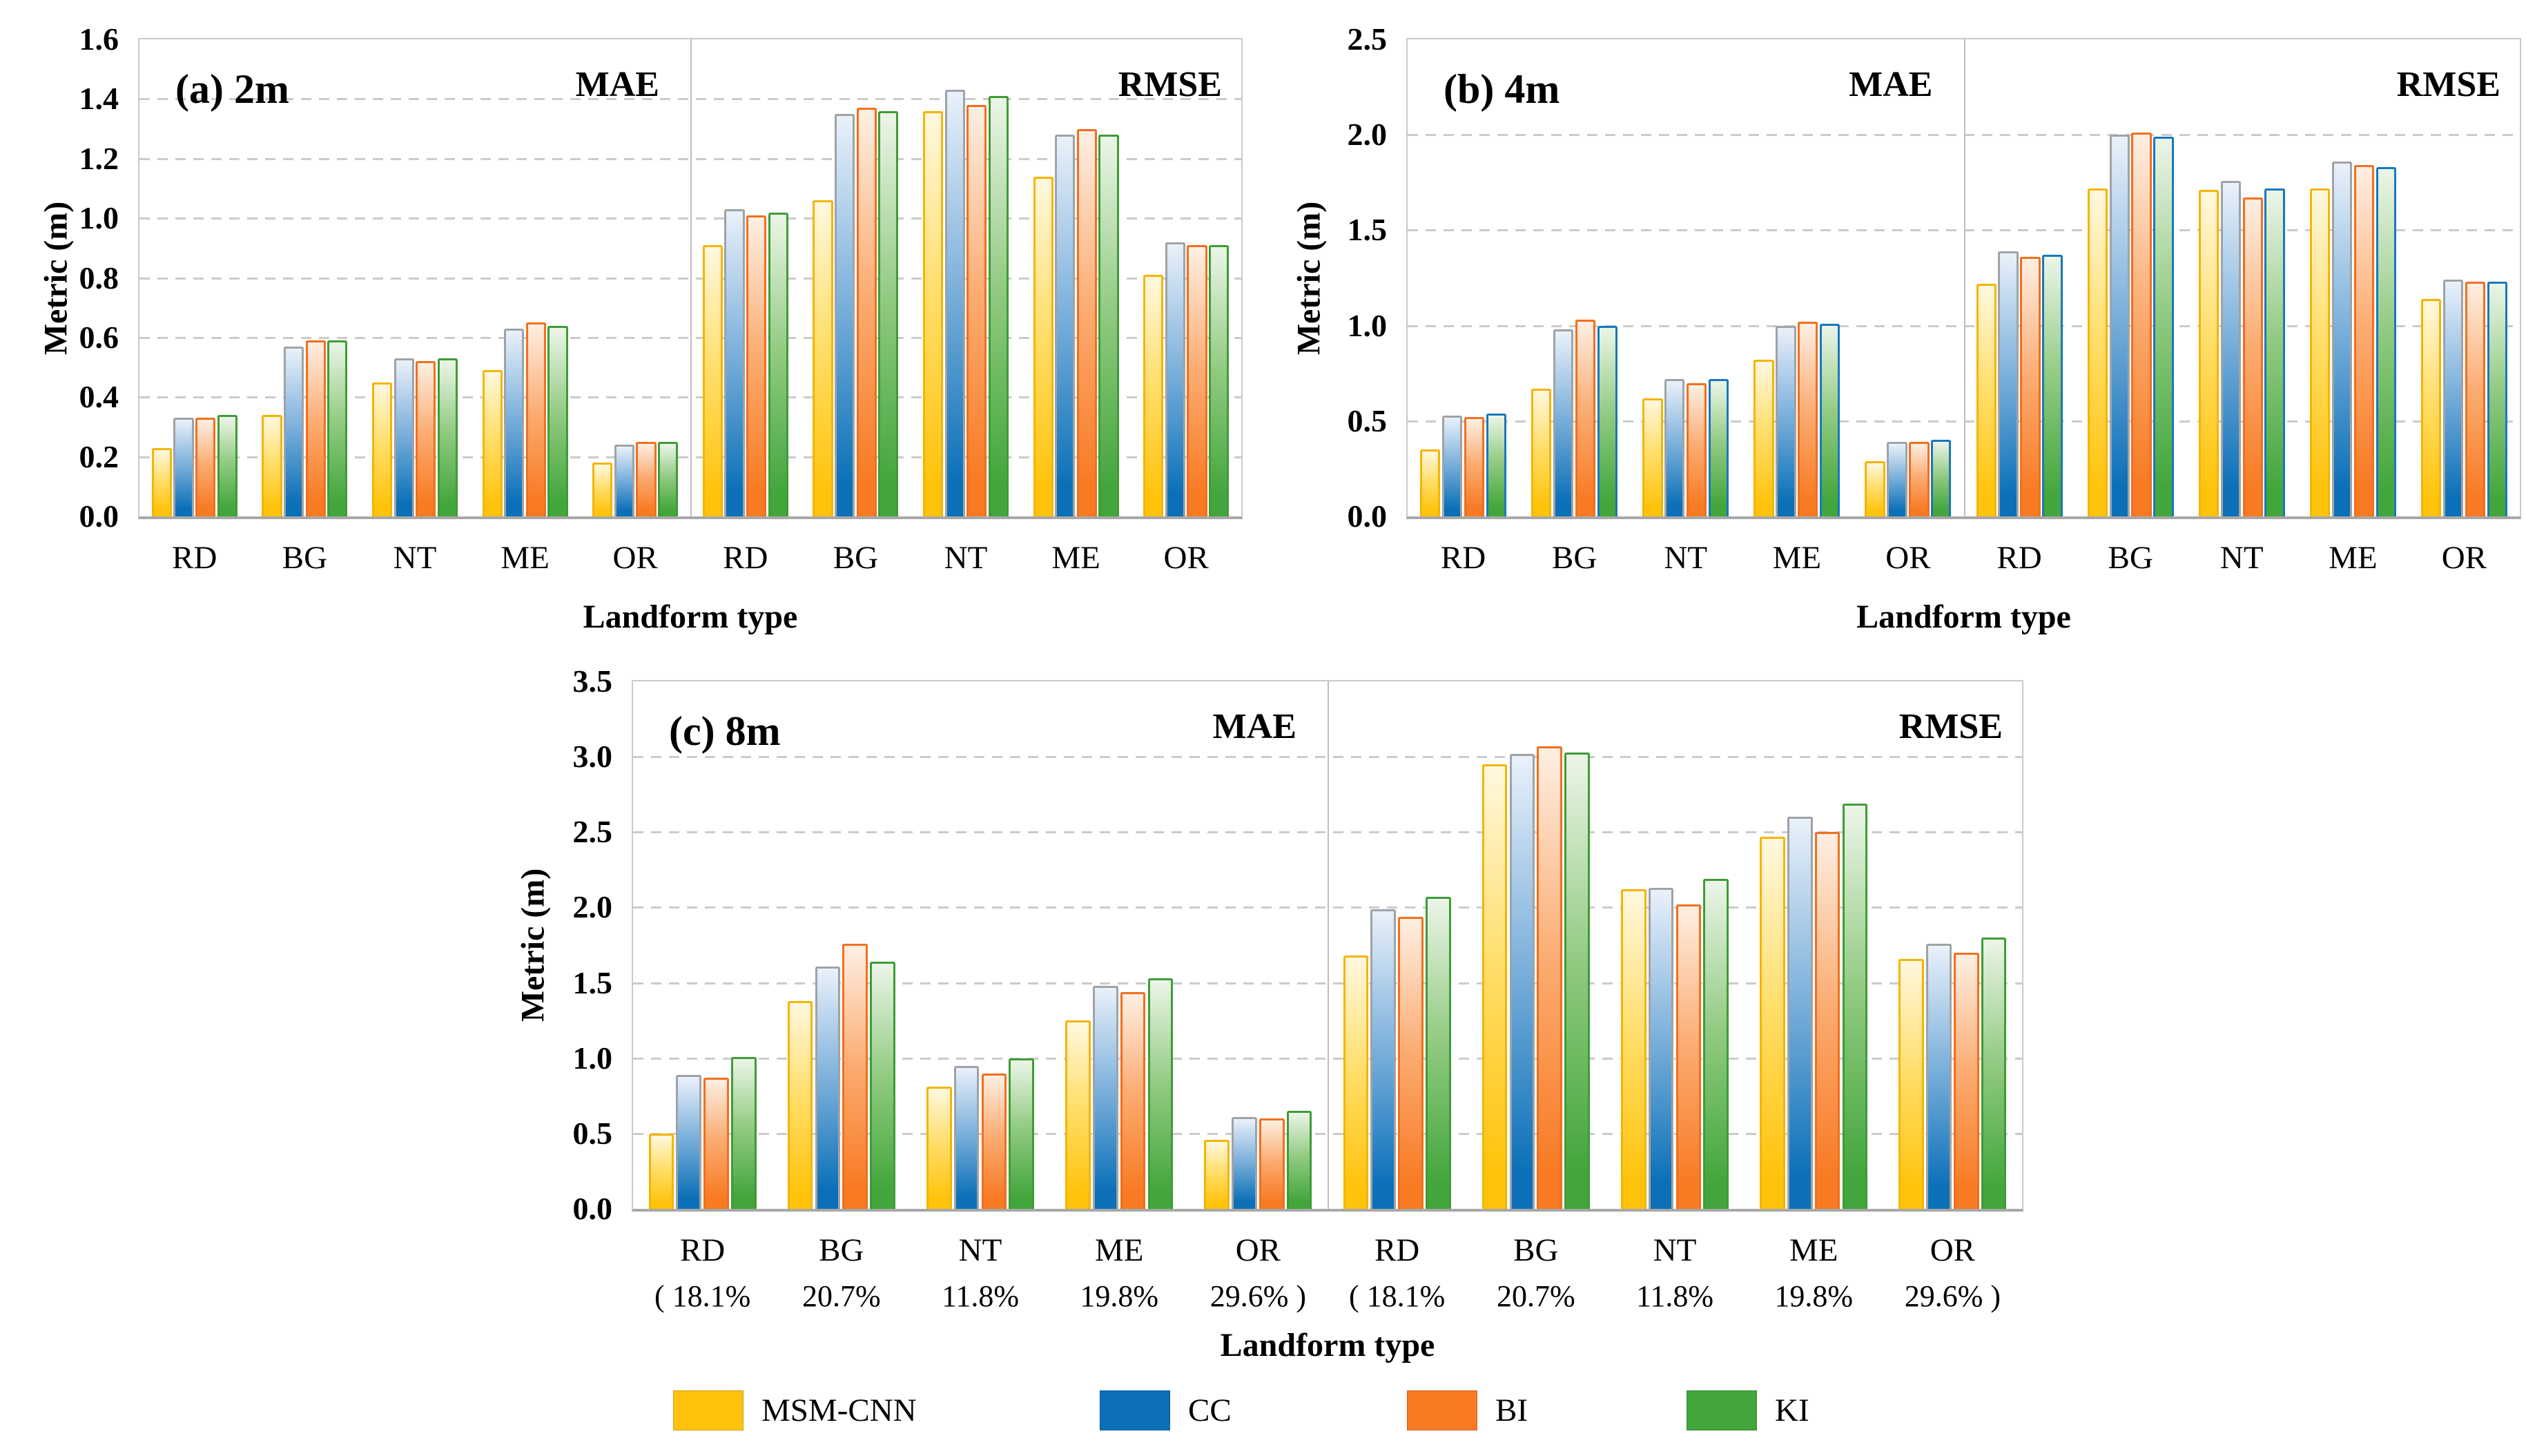 The width and height of the screenshot is (2526, 1456). Describe the element at coordinates (99, 99) in the screenshot. I see `y-tick-label: 1.4` at that location.